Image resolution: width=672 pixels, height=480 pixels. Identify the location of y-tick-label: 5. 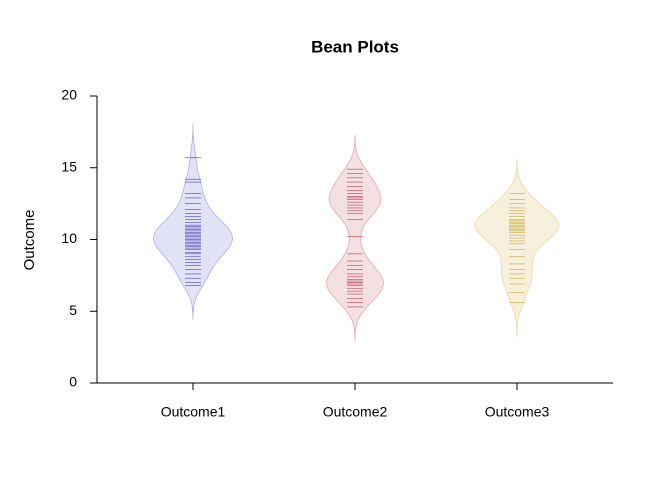
(73, 310).